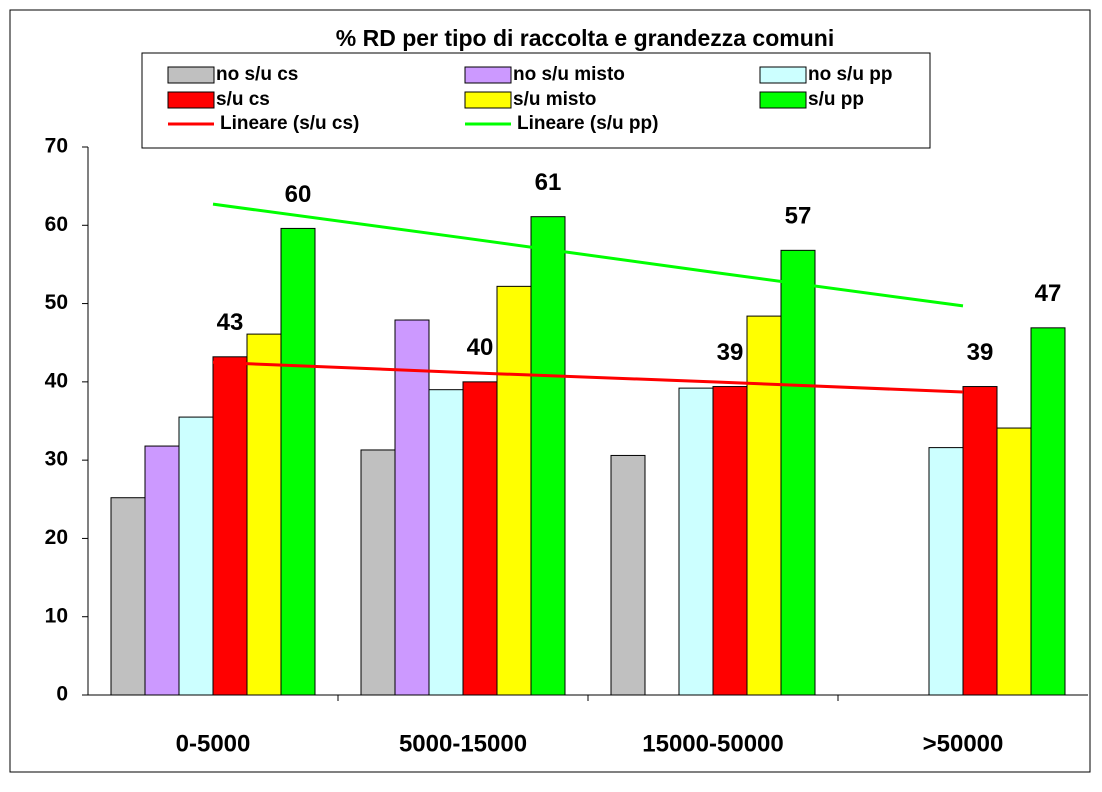 This screenshot has height=792, width=1102. Describe the element at coordinates (463, 743) in the screenshot. I see `x-tick-label: 5000-15000` at that location.